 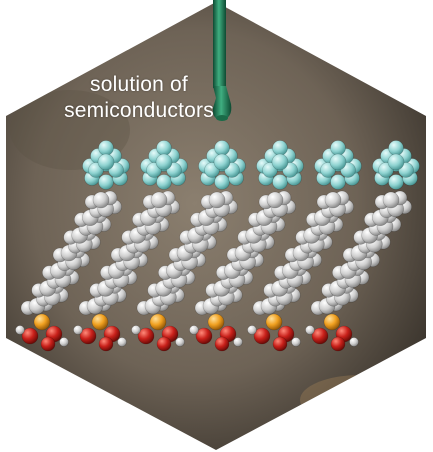 I want to click on caption-line-2: semiconductors, so click(x=139, y=110).